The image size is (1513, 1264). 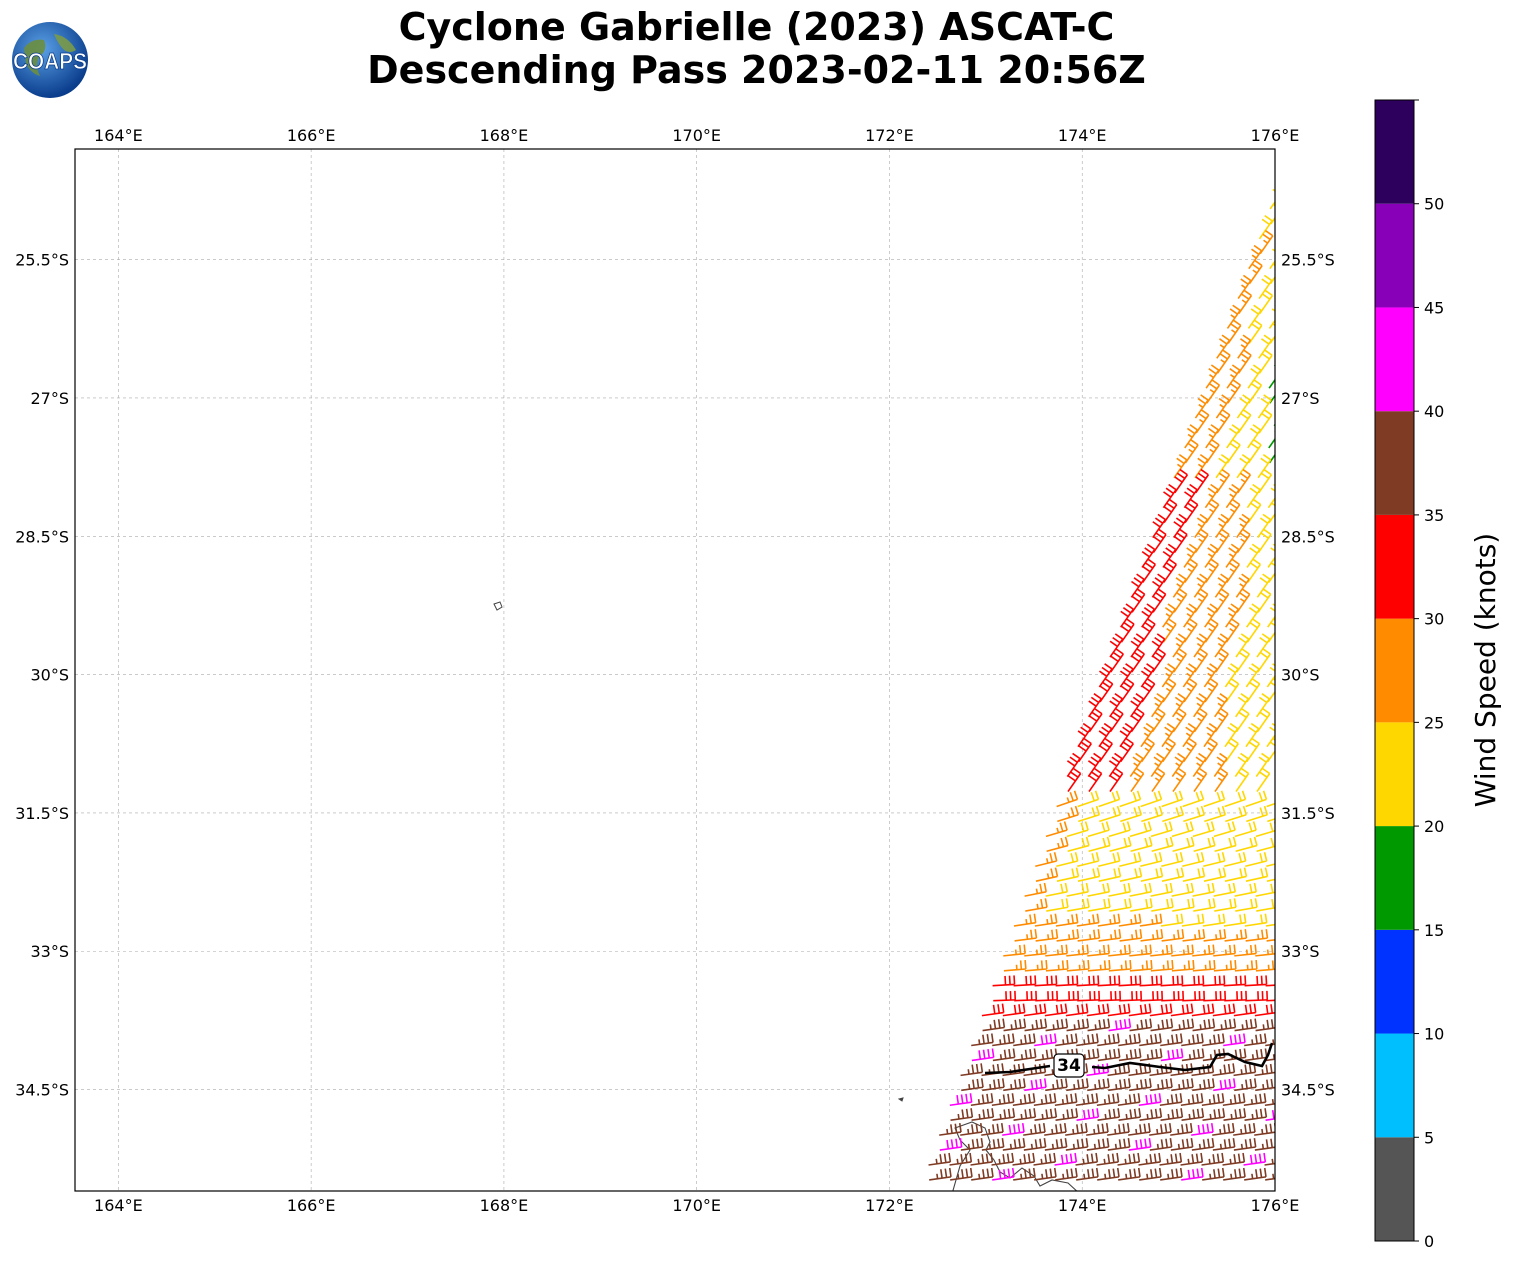 I want to click on colorbar-tick-label: 50, so click(x=1434, y=204).